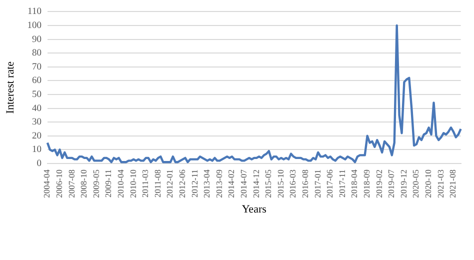 The height and width of the screenshot is (260, 474). What do you see at coordinates (37, 53) in the screenshot?
I see `y-tick-label: 80` at bounding box center [37, 53].